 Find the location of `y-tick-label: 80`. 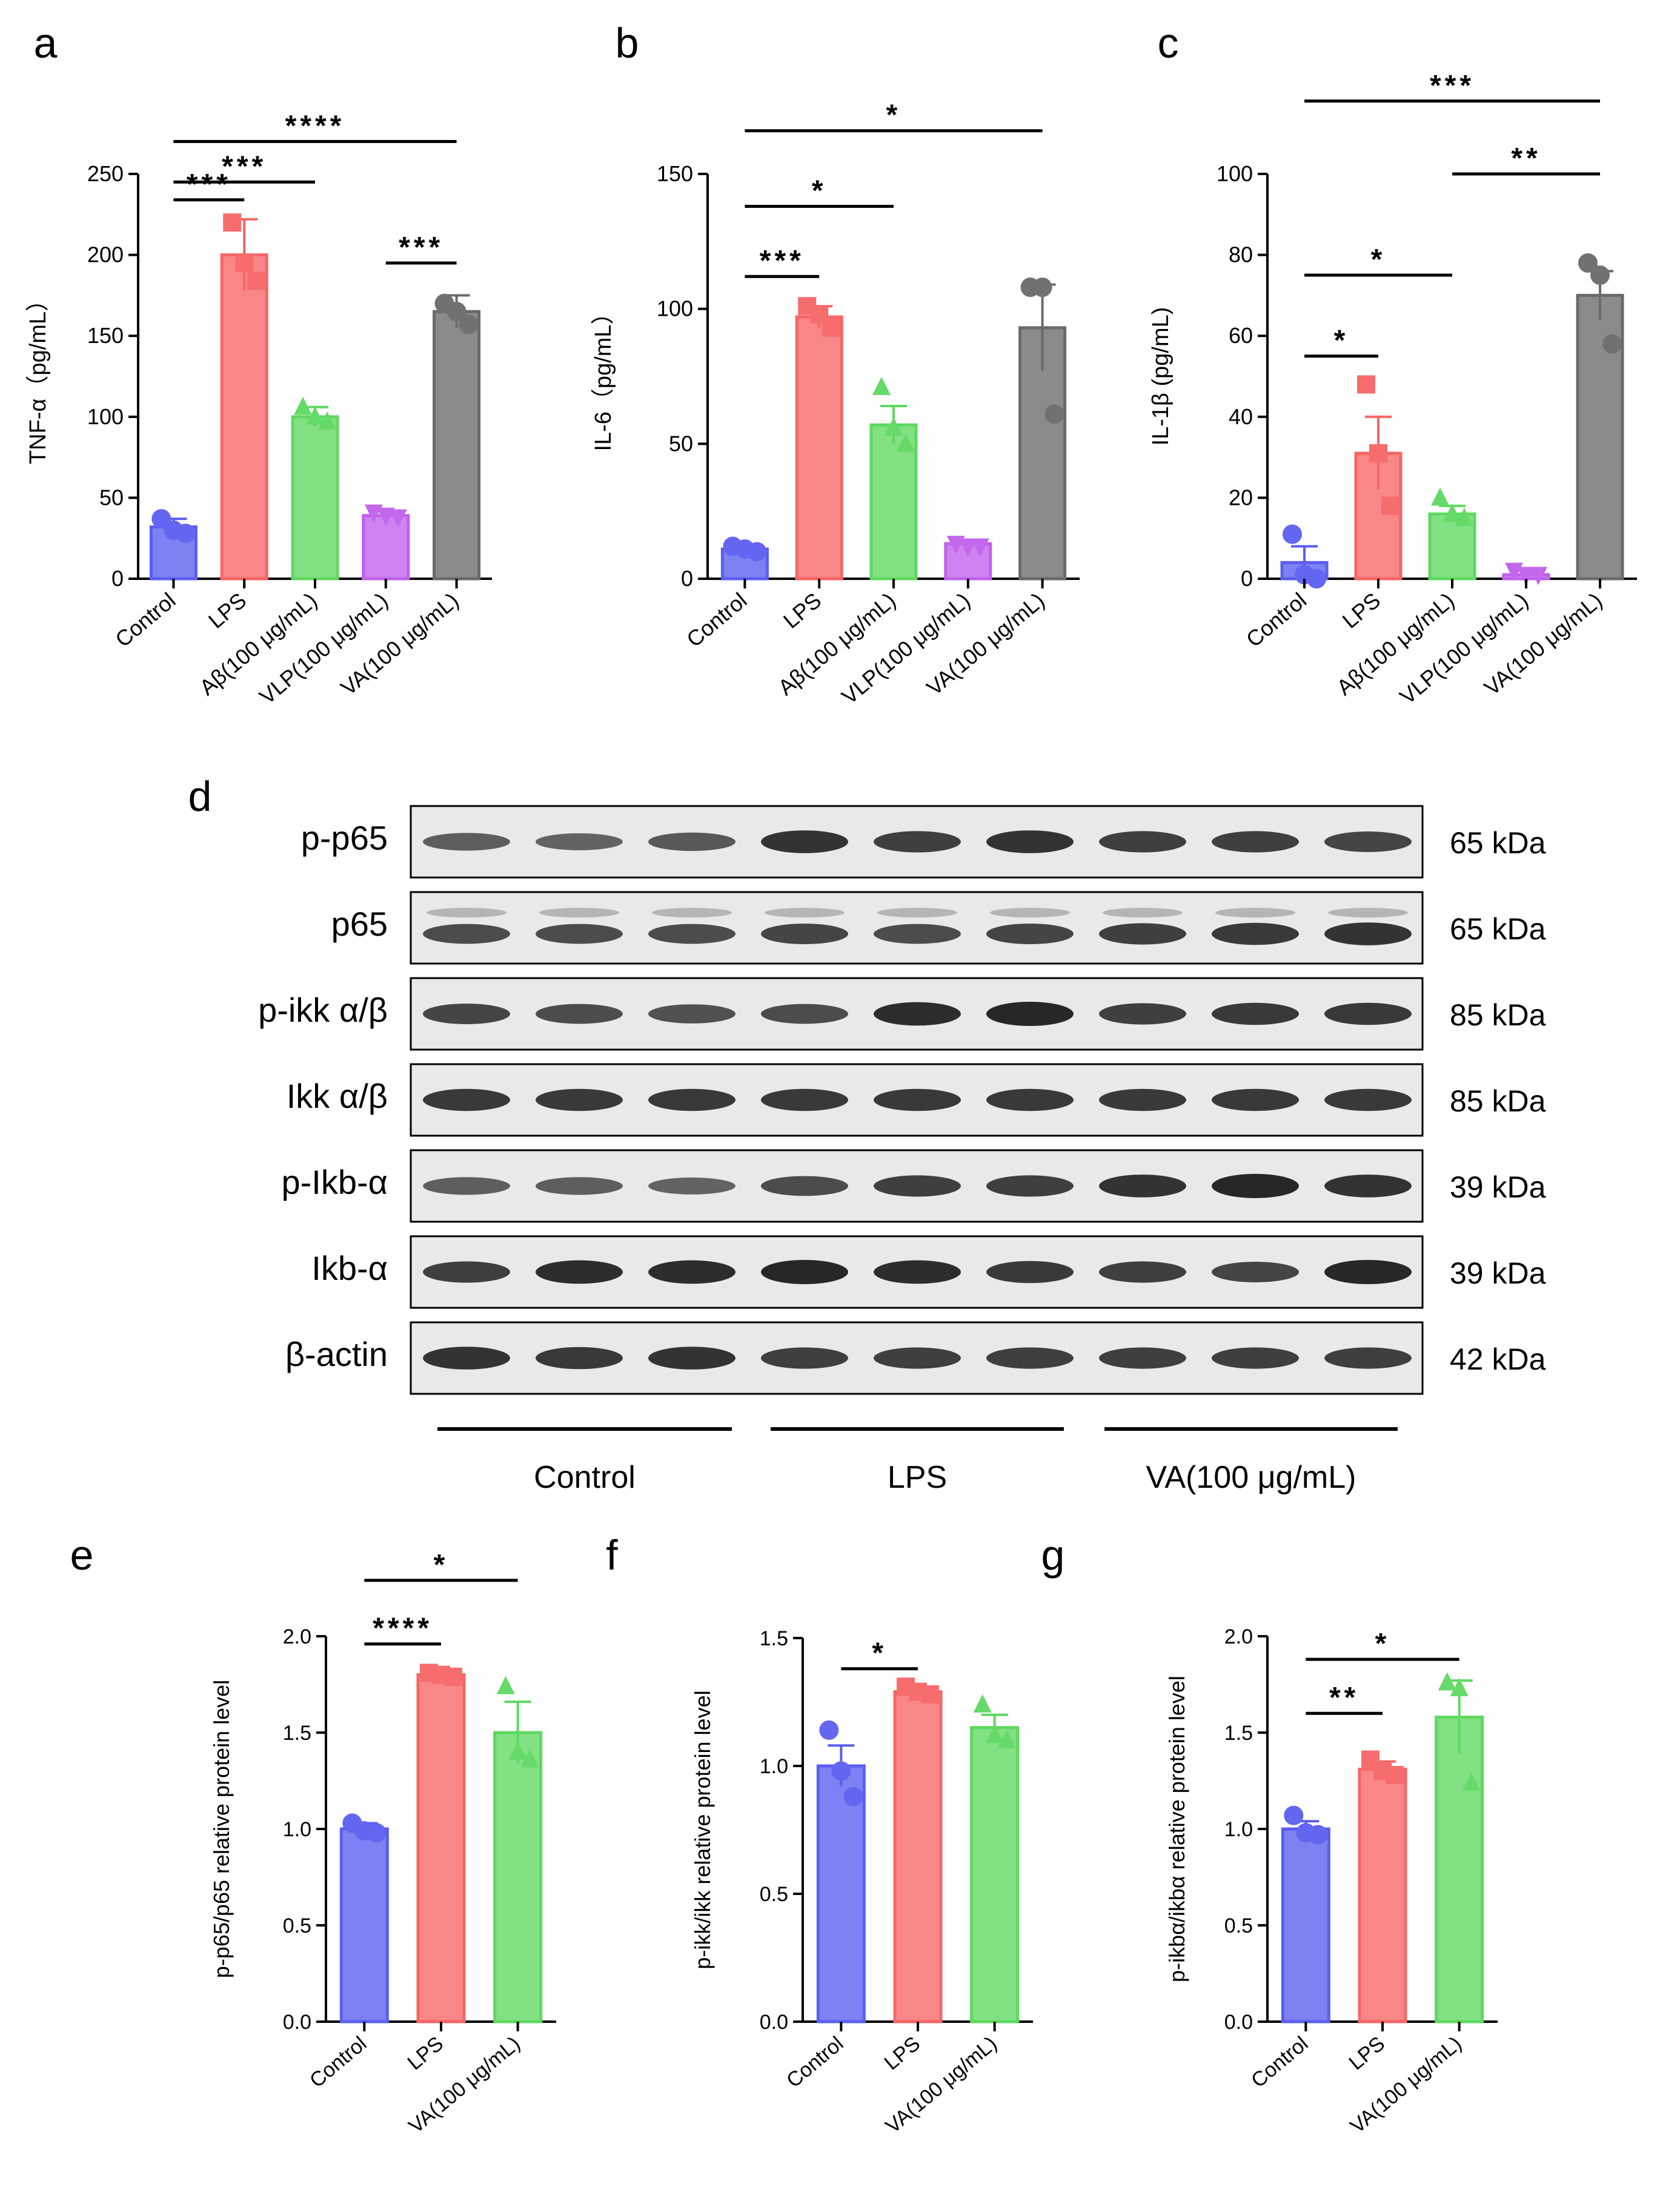

y-tick-label: 80 is located at coordinates (1241, 255).